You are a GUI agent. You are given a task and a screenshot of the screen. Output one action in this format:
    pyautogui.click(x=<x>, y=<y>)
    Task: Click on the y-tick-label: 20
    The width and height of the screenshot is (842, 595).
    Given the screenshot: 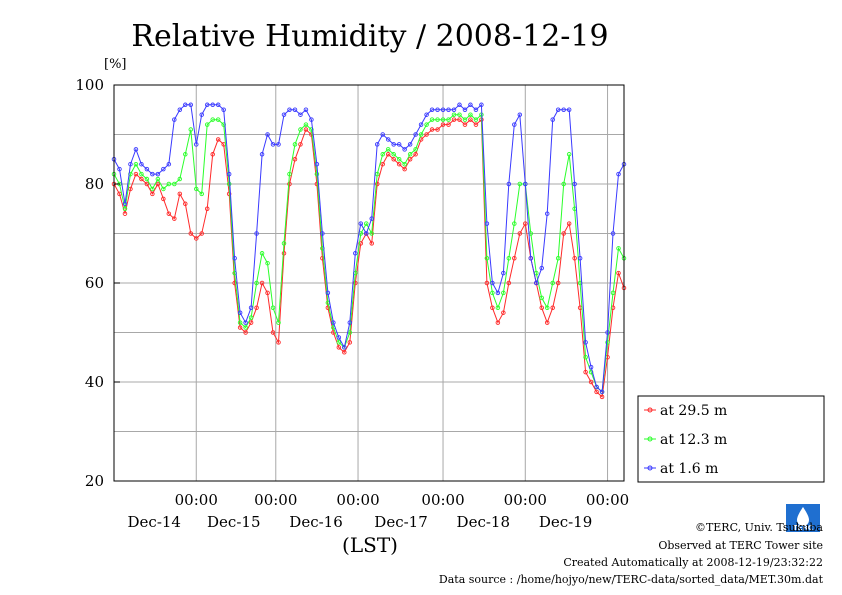 What is the action you would take?
    pyautogui.click(x=94, y=481)
    